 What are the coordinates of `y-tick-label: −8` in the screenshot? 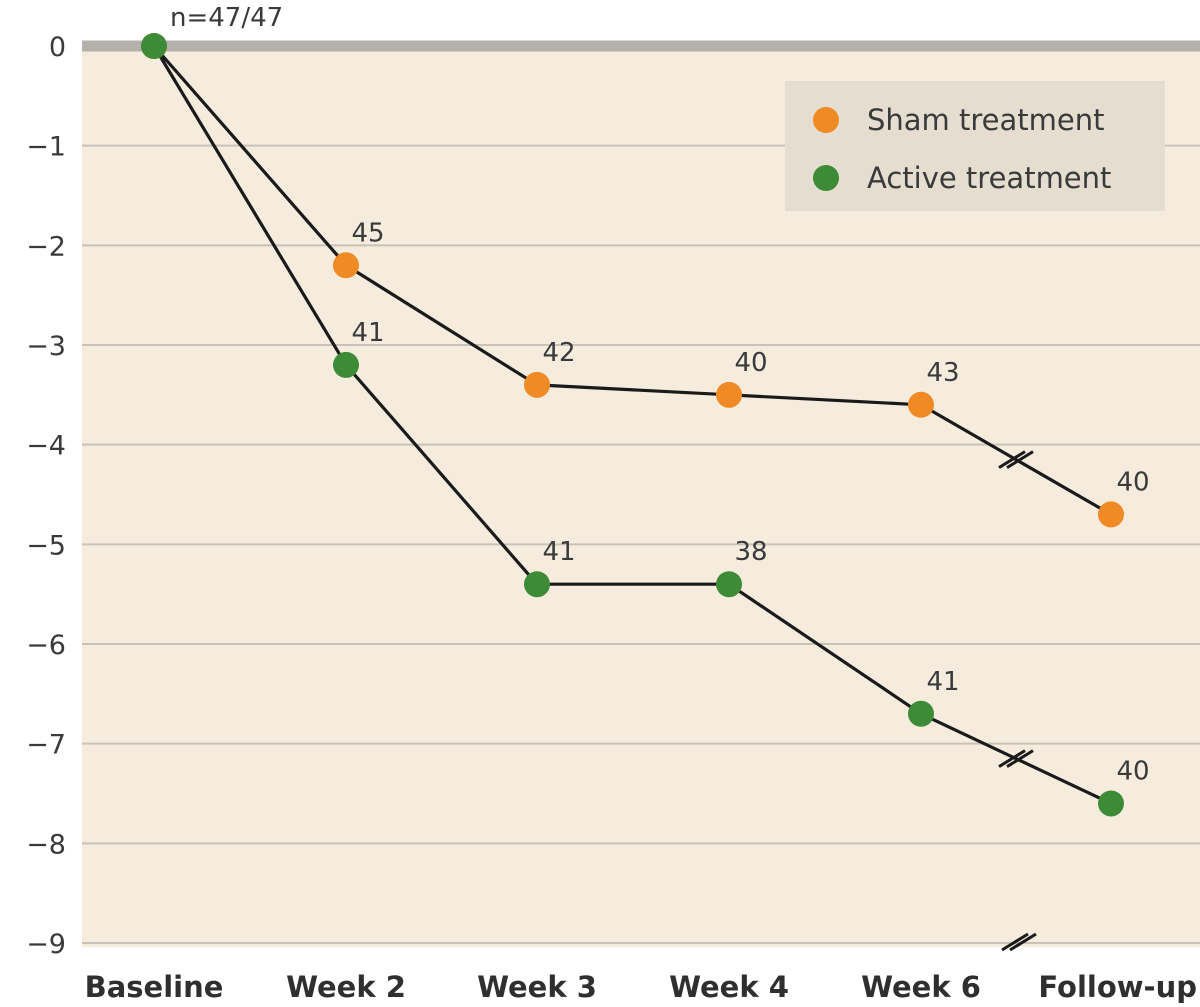 It's located at (46, 844).